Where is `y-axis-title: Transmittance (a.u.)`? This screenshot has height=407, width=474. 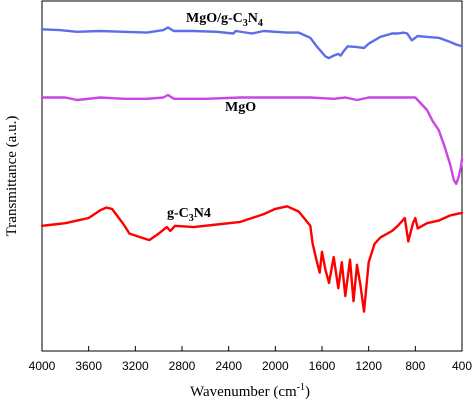
y-axis-title: Transmittance (a.u.) is located at coordinates (12, 176).